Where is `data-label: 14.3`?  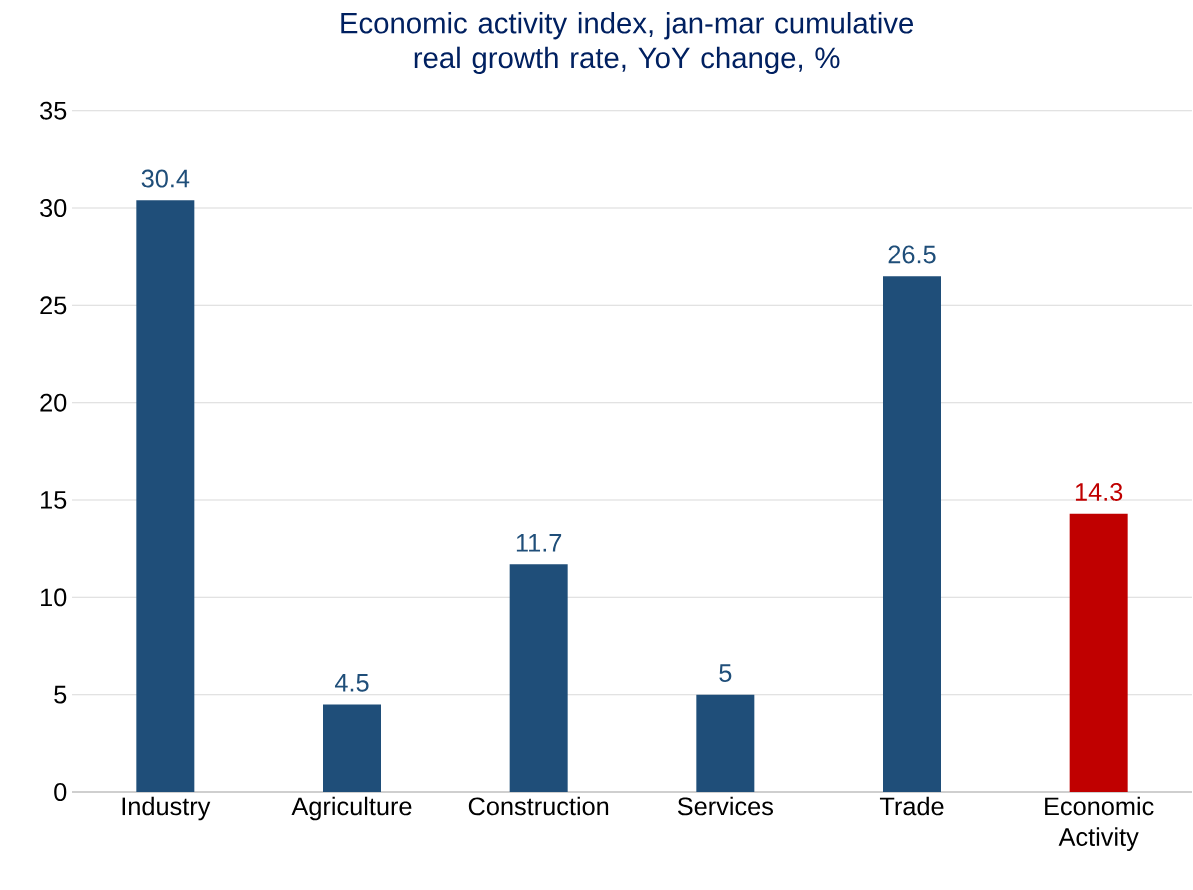 data-label: 14.3 is located at coordinates (1099, 491).